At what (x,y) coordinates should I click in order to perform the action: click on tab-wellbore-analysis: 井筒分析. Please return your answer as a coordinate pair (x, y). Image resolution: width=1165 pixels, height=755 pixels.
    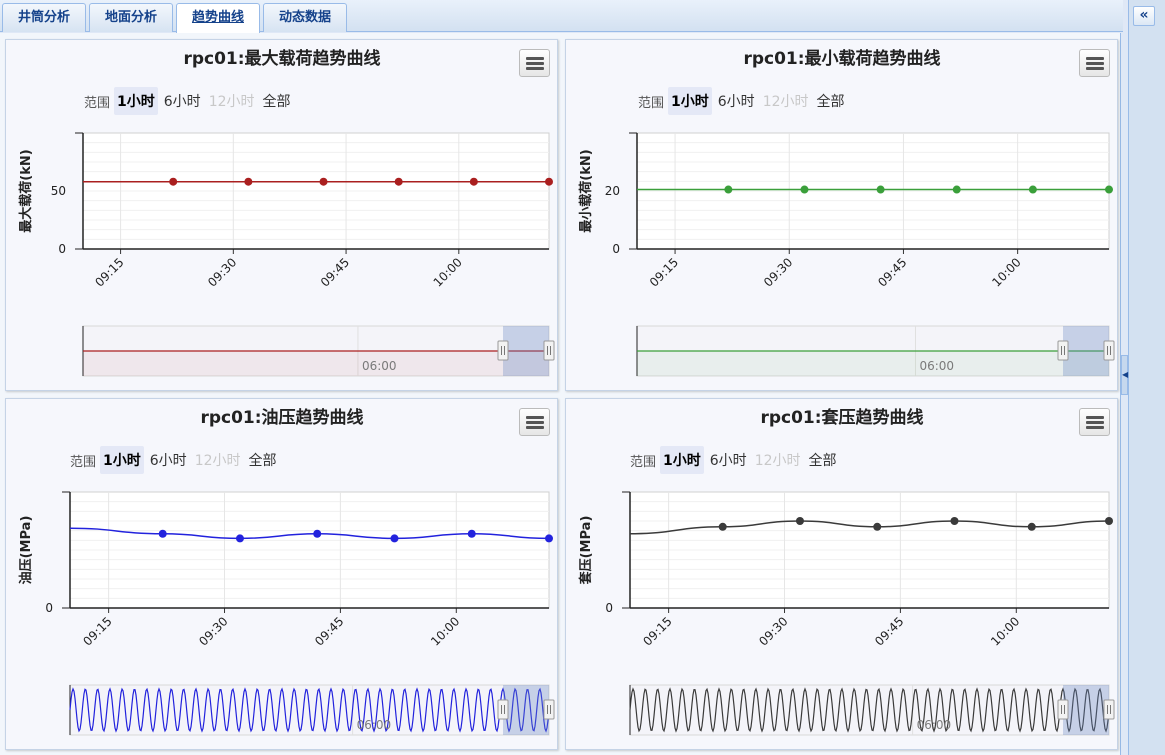
    Looking at the image, I should click on (44, 17).